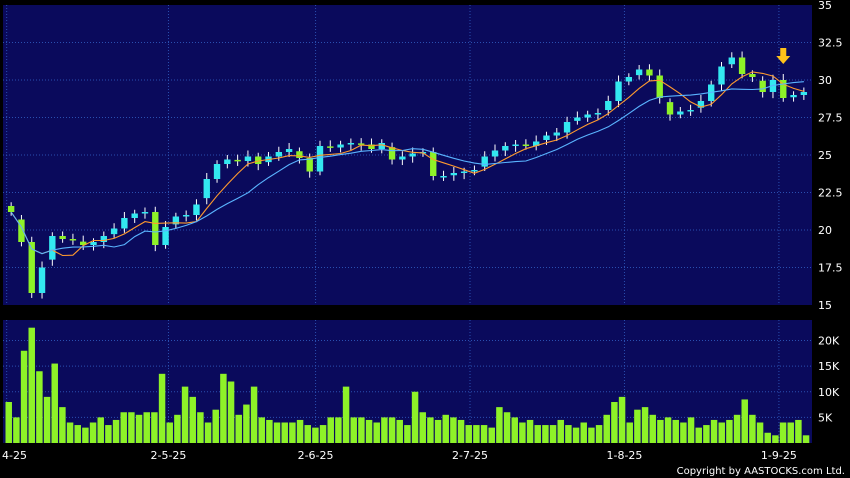  Describe the element at coordinates (783, 56) in the screenshot. I see `down-arrow-icon` at that location.